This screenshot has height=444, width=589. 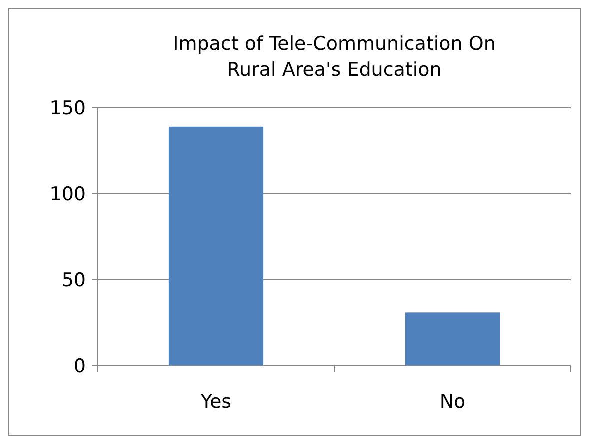 What do you see at coordinates (74, 281) in the screenshot?
I see `y-tick-label: 50` at bounding box center [74, 281].